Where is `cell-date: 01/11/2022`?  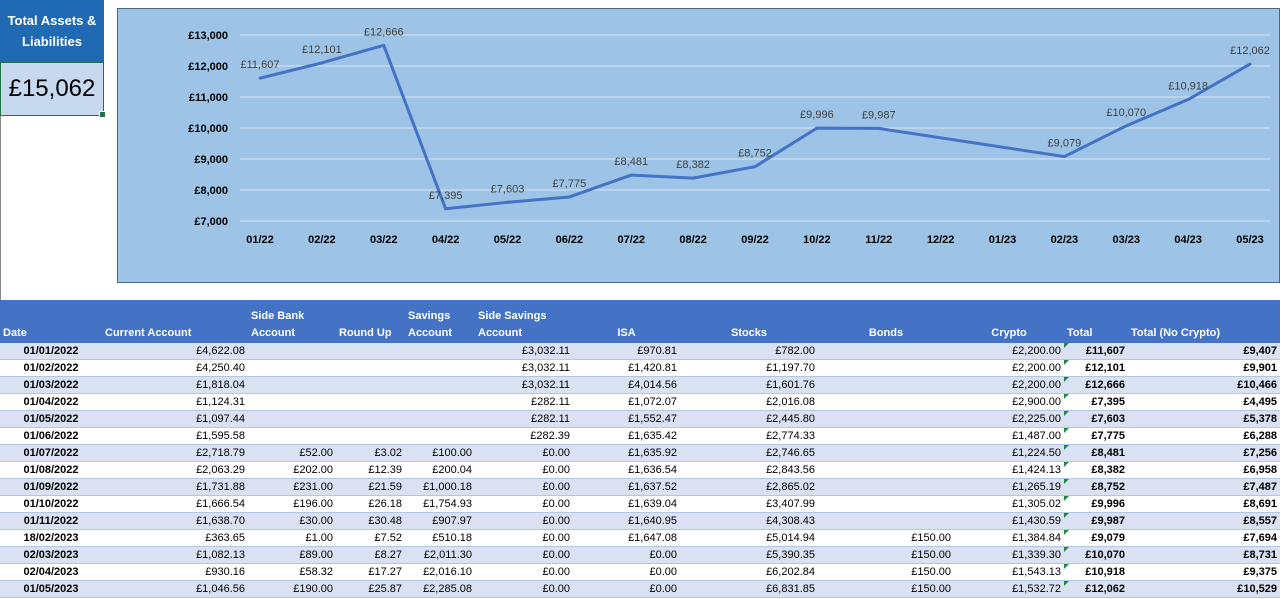
cell-date: 01/11/2022 is located at coordinates (51, 521).